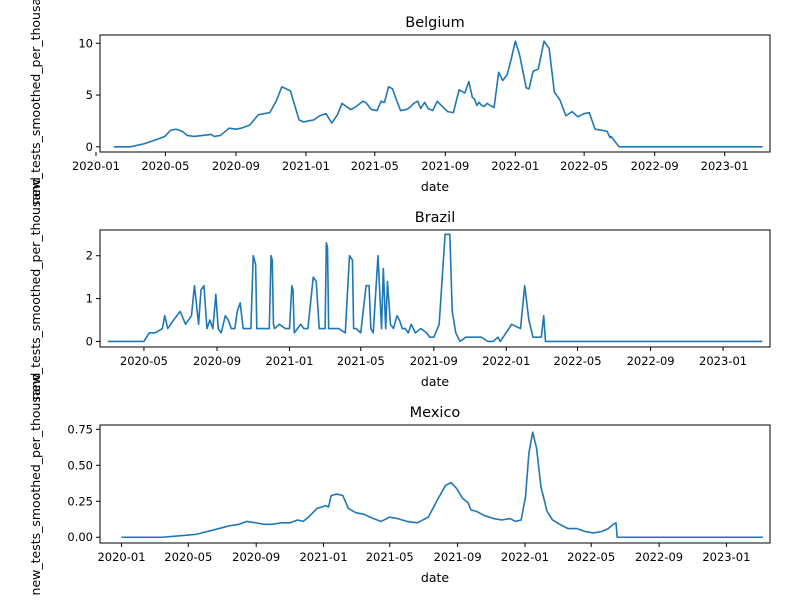 This screenshot has width=800, height=600. Describe the element at coordinates (80, 537) in the screenshot. I see `y-tick-label: 0.00` at that location.